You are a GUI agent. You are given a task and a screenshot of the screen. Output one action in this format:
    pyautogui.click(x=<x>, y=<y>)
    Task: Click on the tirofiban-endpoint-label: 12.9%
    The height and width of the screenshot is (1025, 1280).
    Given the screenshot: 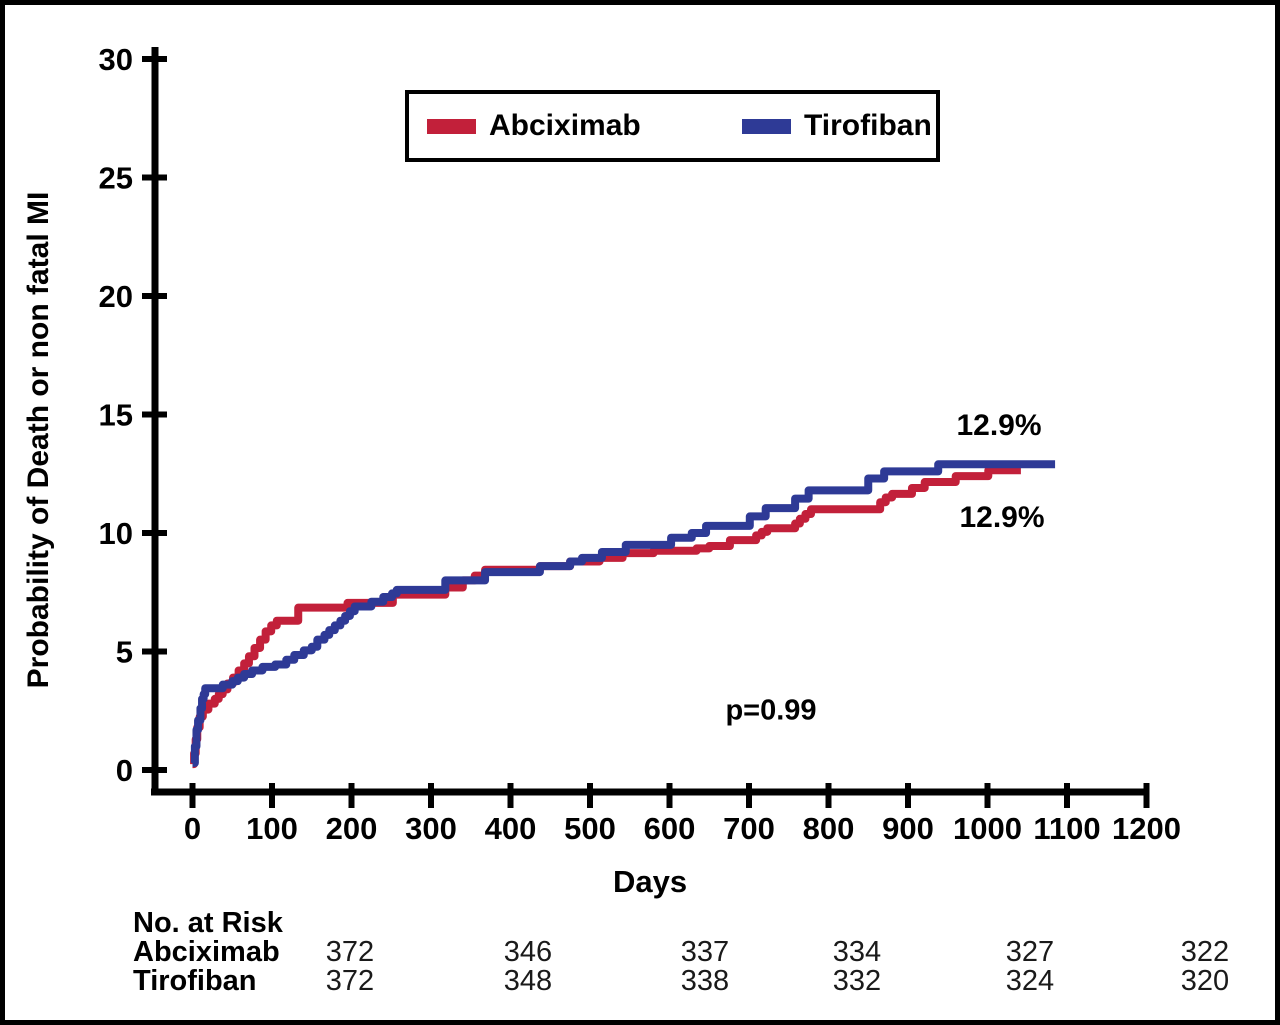 What is the action you would take?
    pyautogui.click(x=999, y=425)
    